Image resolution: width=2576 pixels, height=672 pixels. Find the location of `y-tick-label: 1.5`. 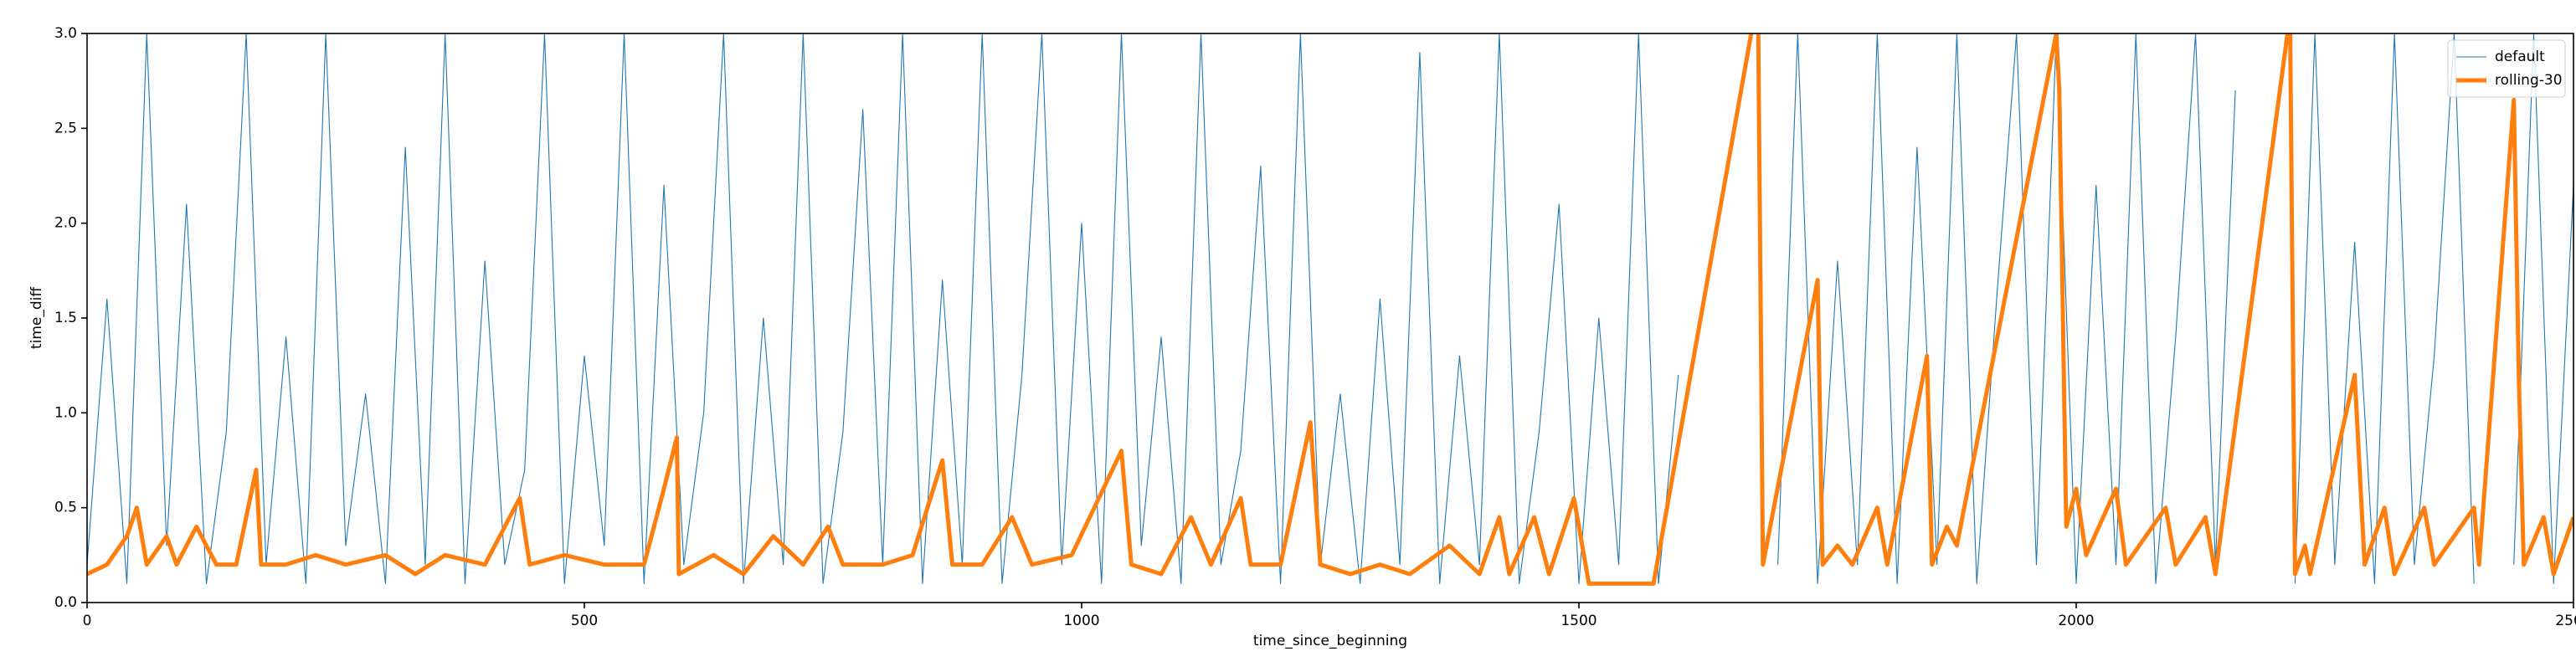

y-tick-label: 1.5 is located at coordinates (66, 318).